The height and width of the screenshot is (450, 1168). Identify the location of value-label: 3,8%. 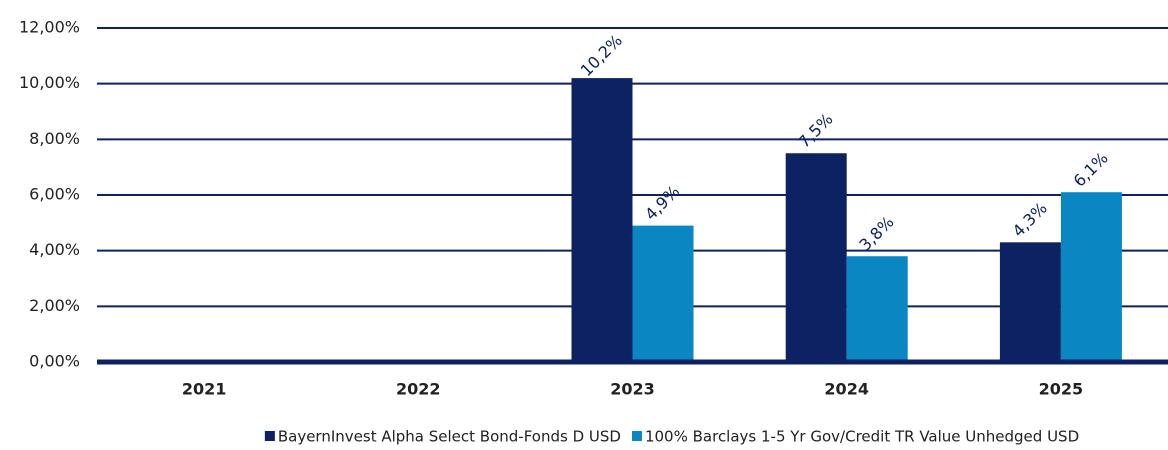
(876, 233).